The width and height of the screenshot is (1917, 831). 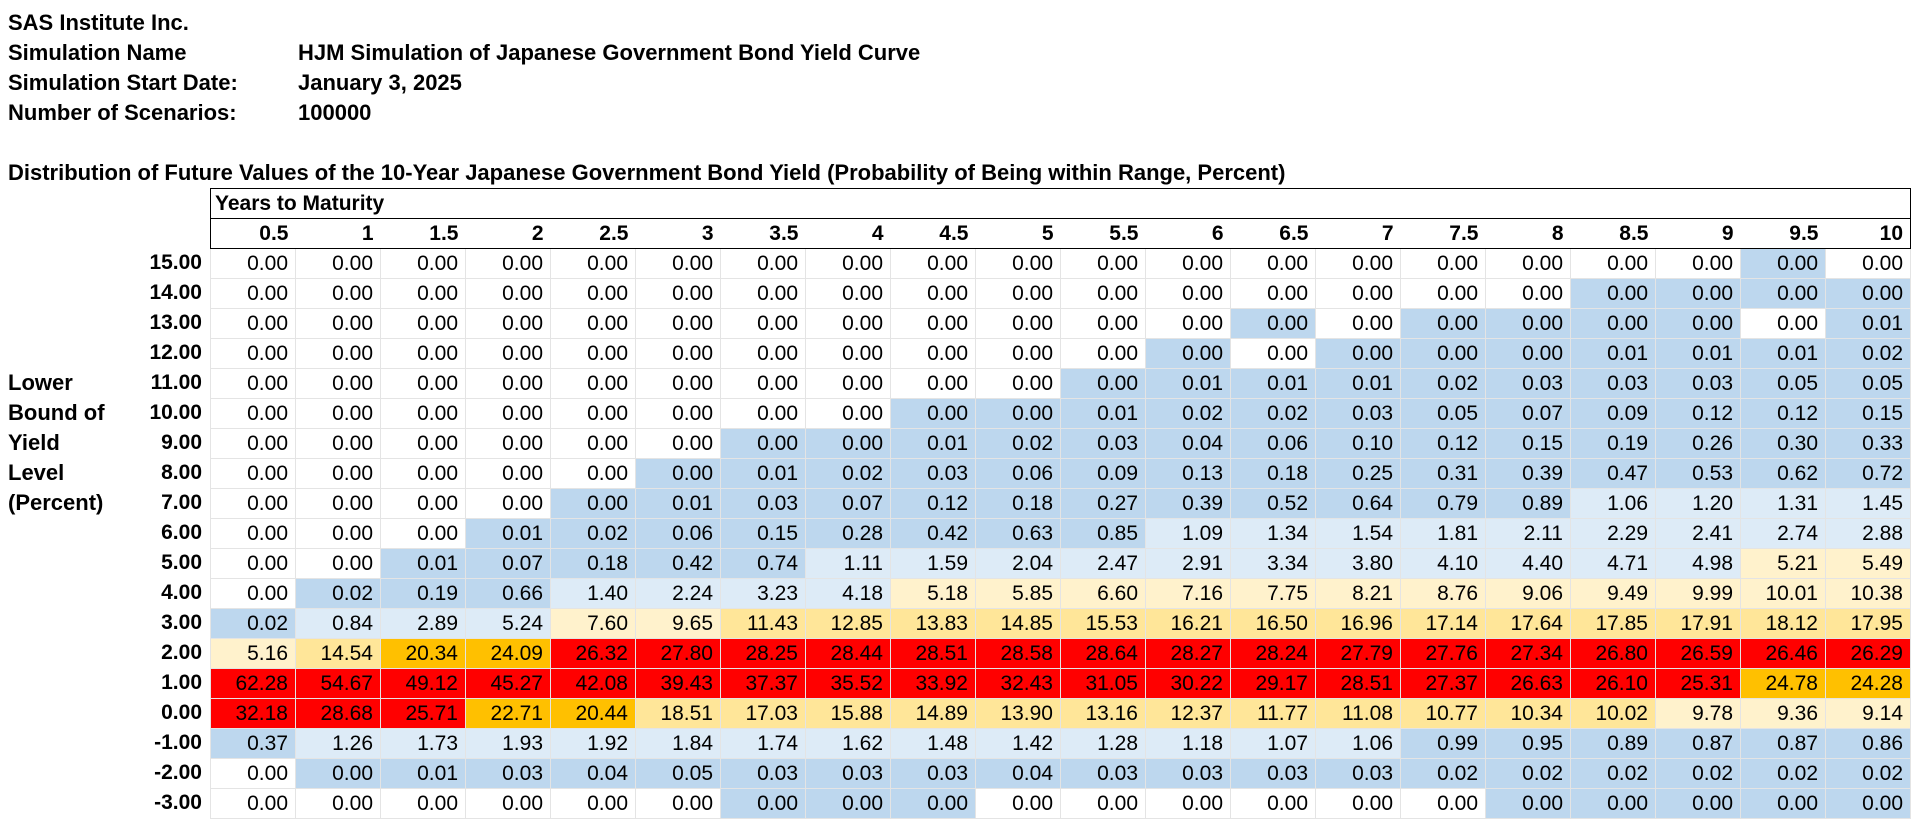 What do you see at coordinates (848, 683) in the screenshot?
I see `probability-cell: 35.52` at bounding box center [848, 683].